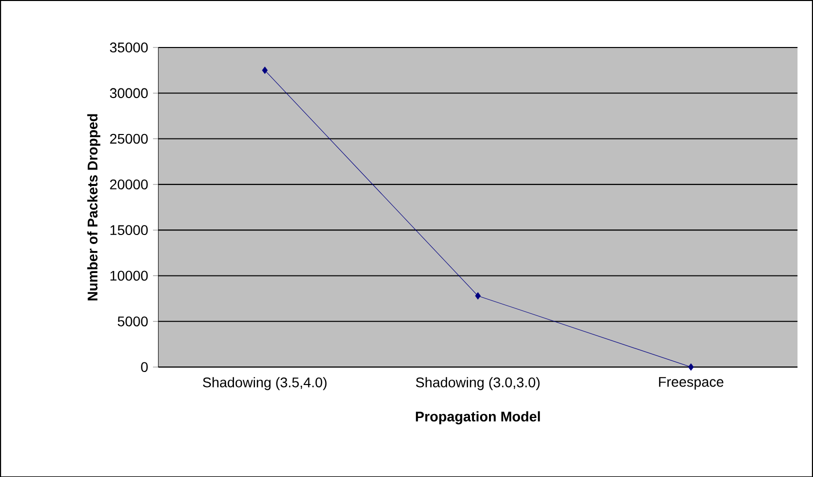 This screenshot has height=477, width=813. Describe the element at coordinates (691, 383) in the screenshot. I see `x-tick-label: Freespace` at that location.